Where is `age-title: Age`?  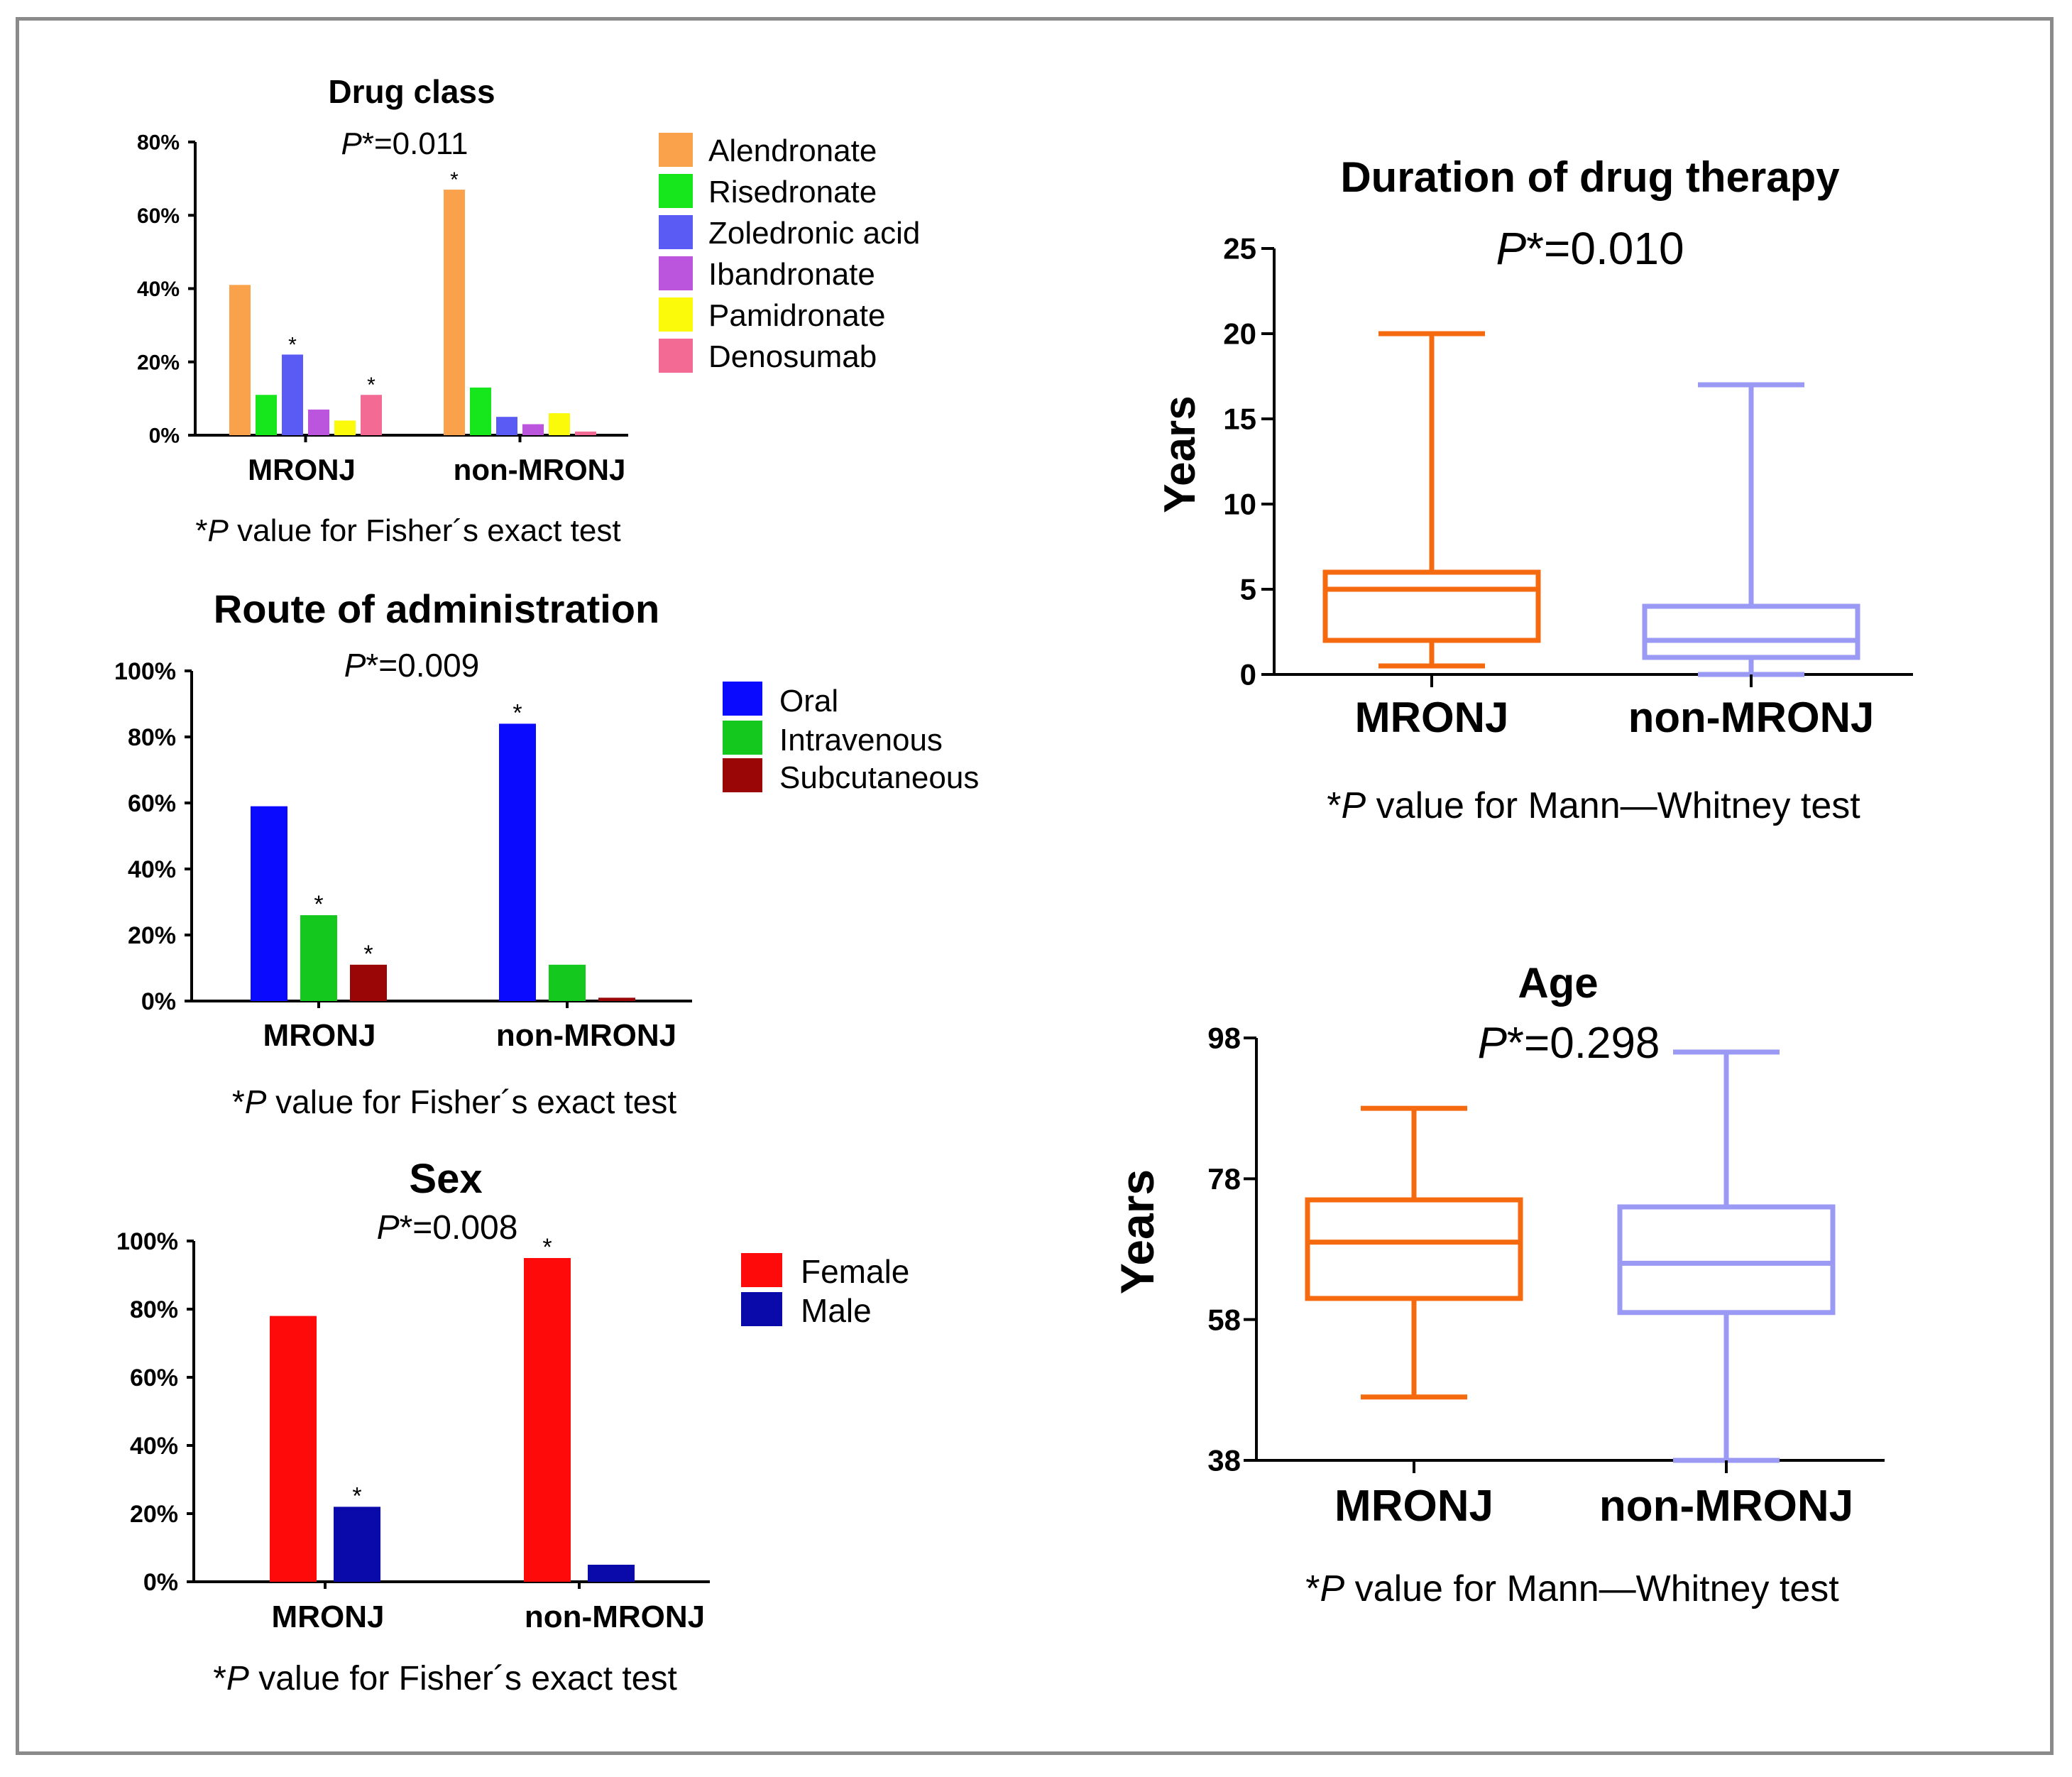 age-title: Age is located at coordinates (1558, 983).